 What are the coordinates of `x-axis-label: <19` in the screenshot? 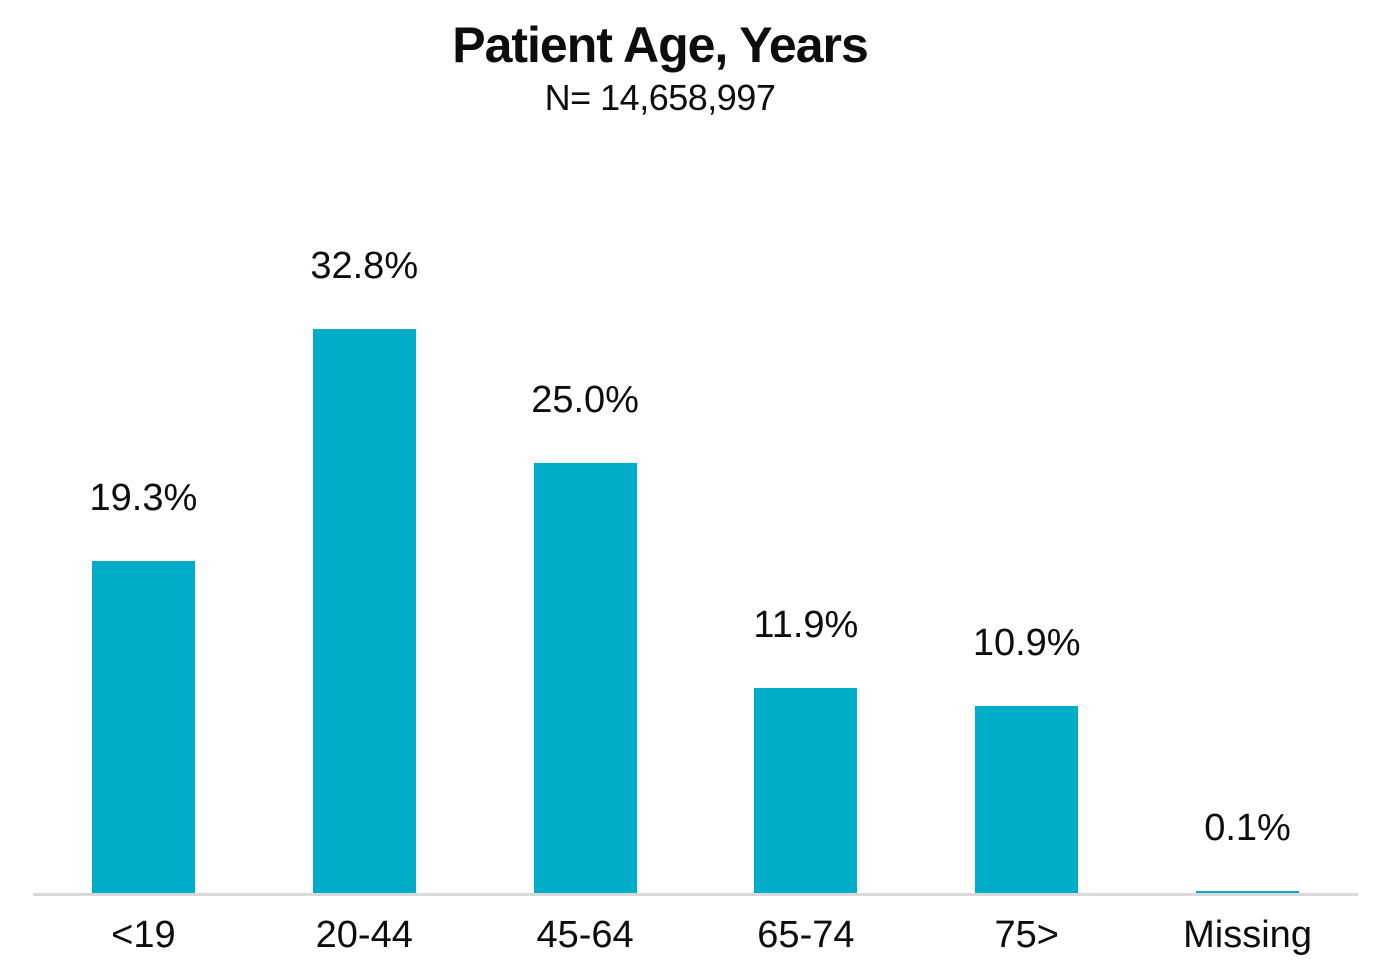 It's located at (143, 935).